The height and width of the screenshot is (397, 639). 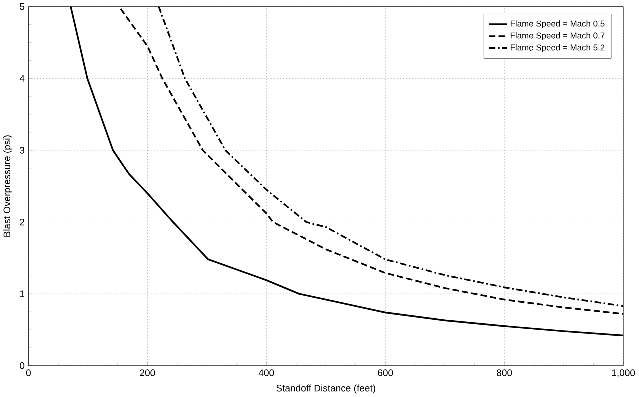 I want to click on x-tick-label: 400, so click(x=266, y=373).